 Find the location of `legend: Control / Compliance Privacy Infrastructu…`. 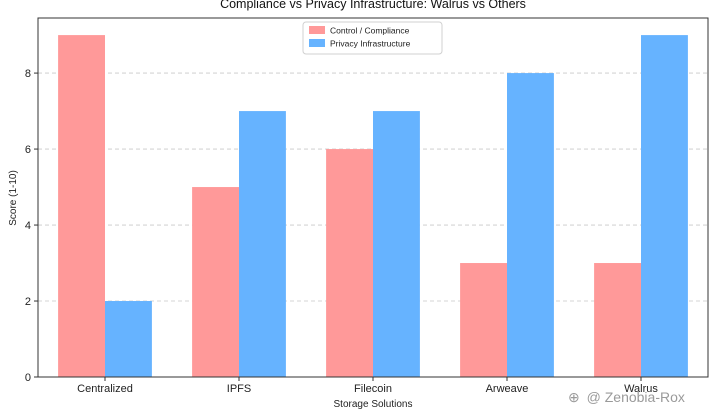

legend: Control / Compliance Privacy Infrastructu… is located at coordinates (372, 38).